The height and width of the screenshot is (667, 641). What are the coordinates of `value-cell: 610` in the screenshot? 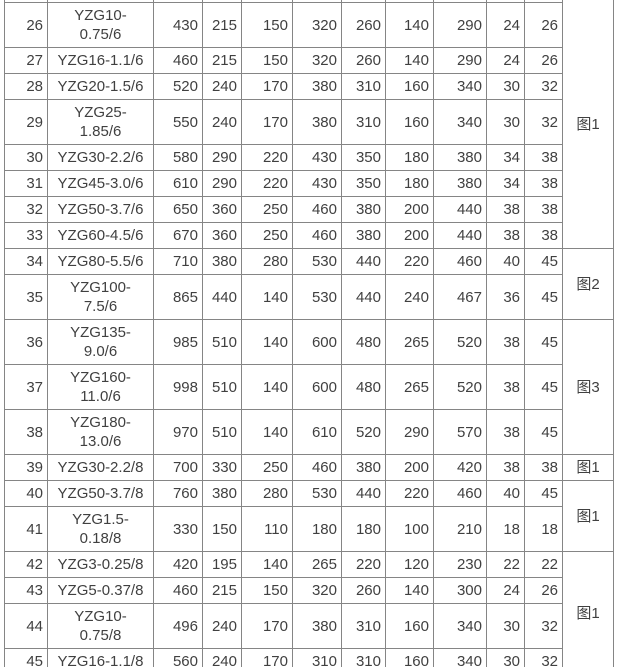 It's located at (317, 432).